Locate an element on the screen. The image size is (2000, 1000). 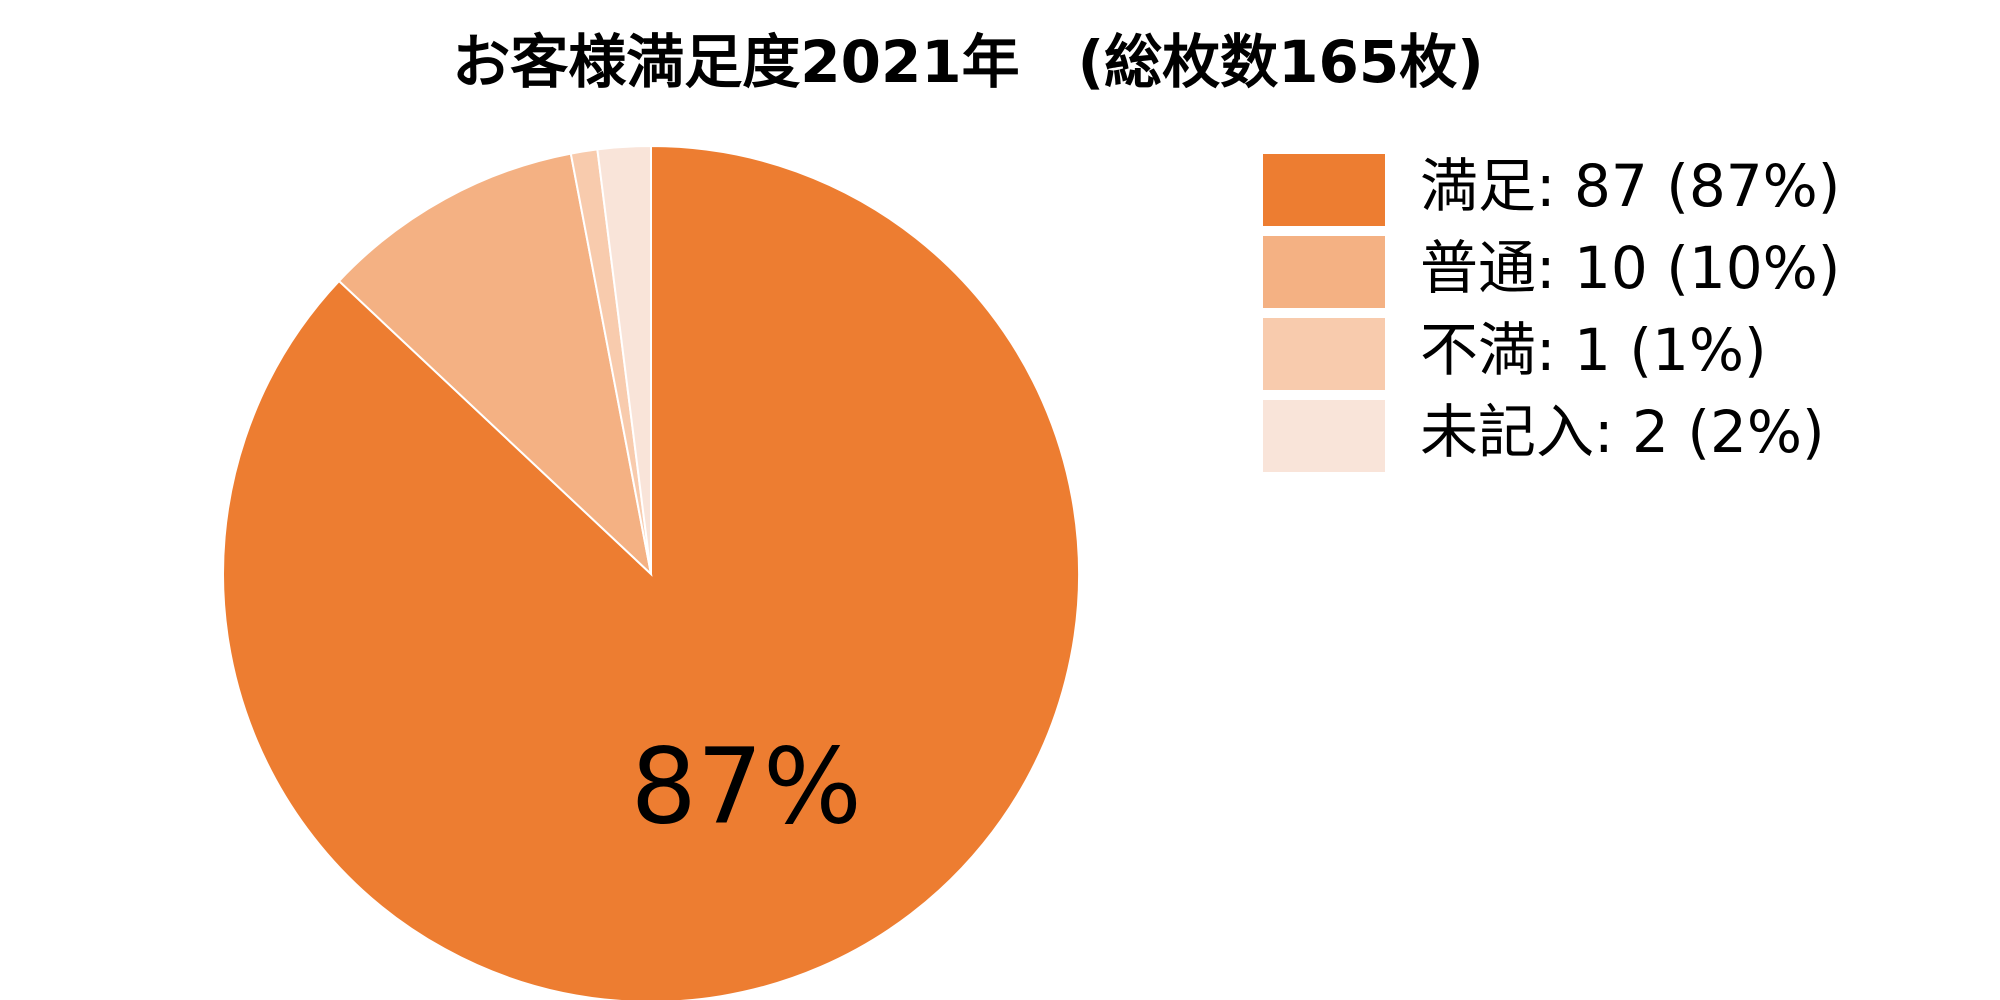
legend-label: 普通: 10 (10%) is located at coordinates (1630, 268).